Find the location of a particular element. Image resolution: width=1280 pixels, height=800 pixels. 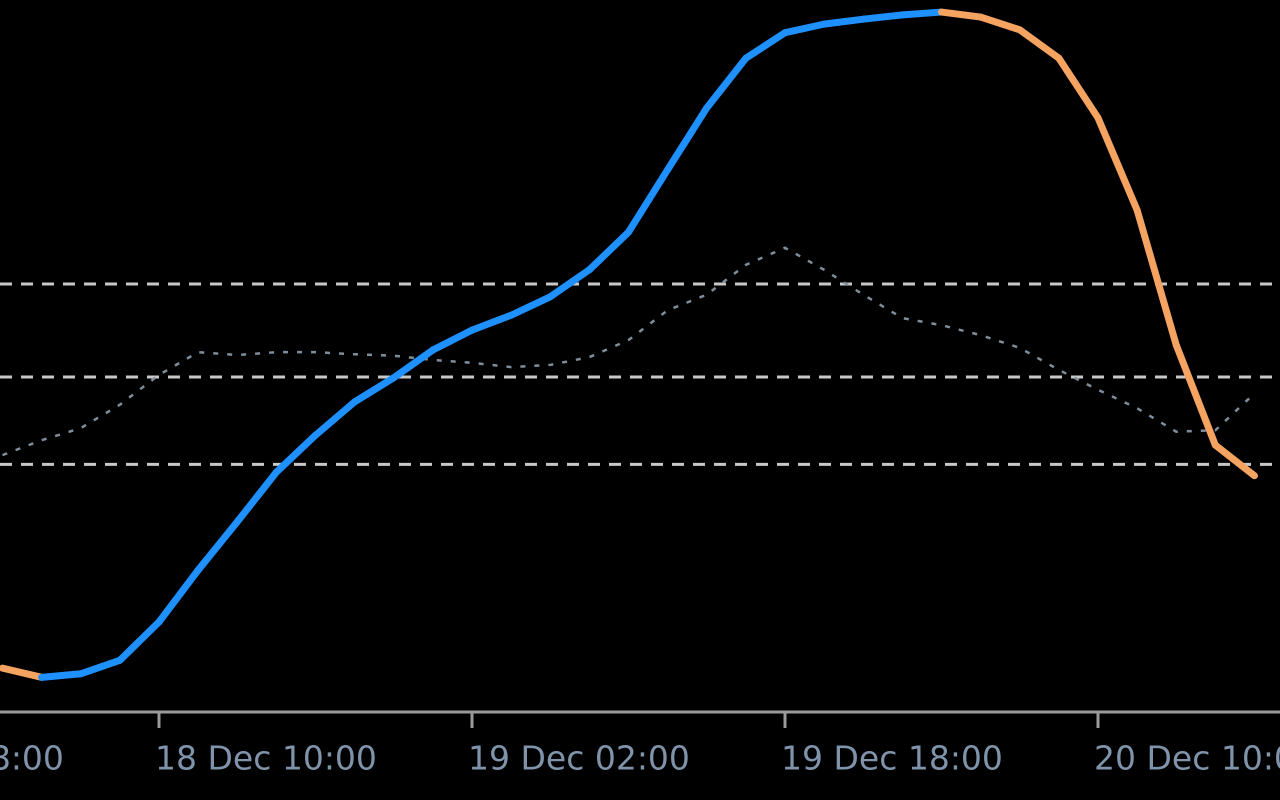

x-tick-label: 19 Dec 02:00 is located at coordinates (579, 758).